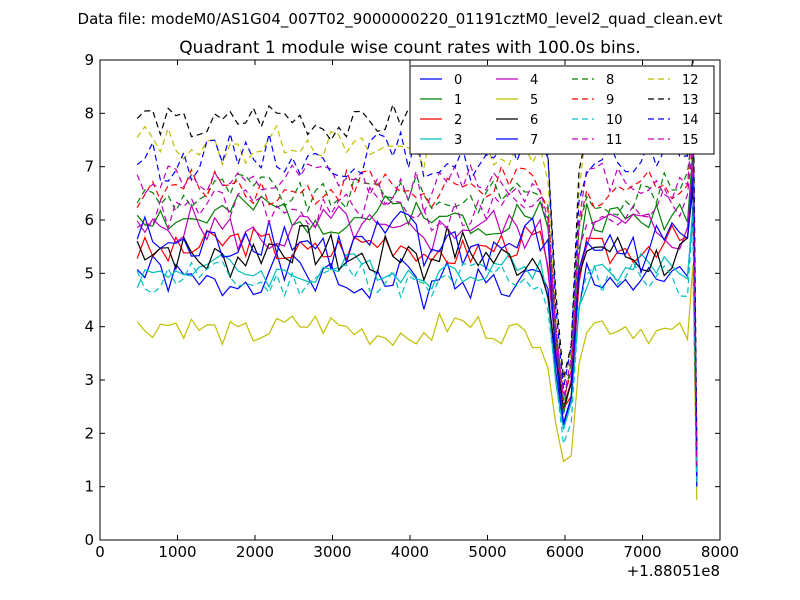  Describe the element at coordinates (690, 120) in the screenshot. I see `legend-label: 14` at that location.